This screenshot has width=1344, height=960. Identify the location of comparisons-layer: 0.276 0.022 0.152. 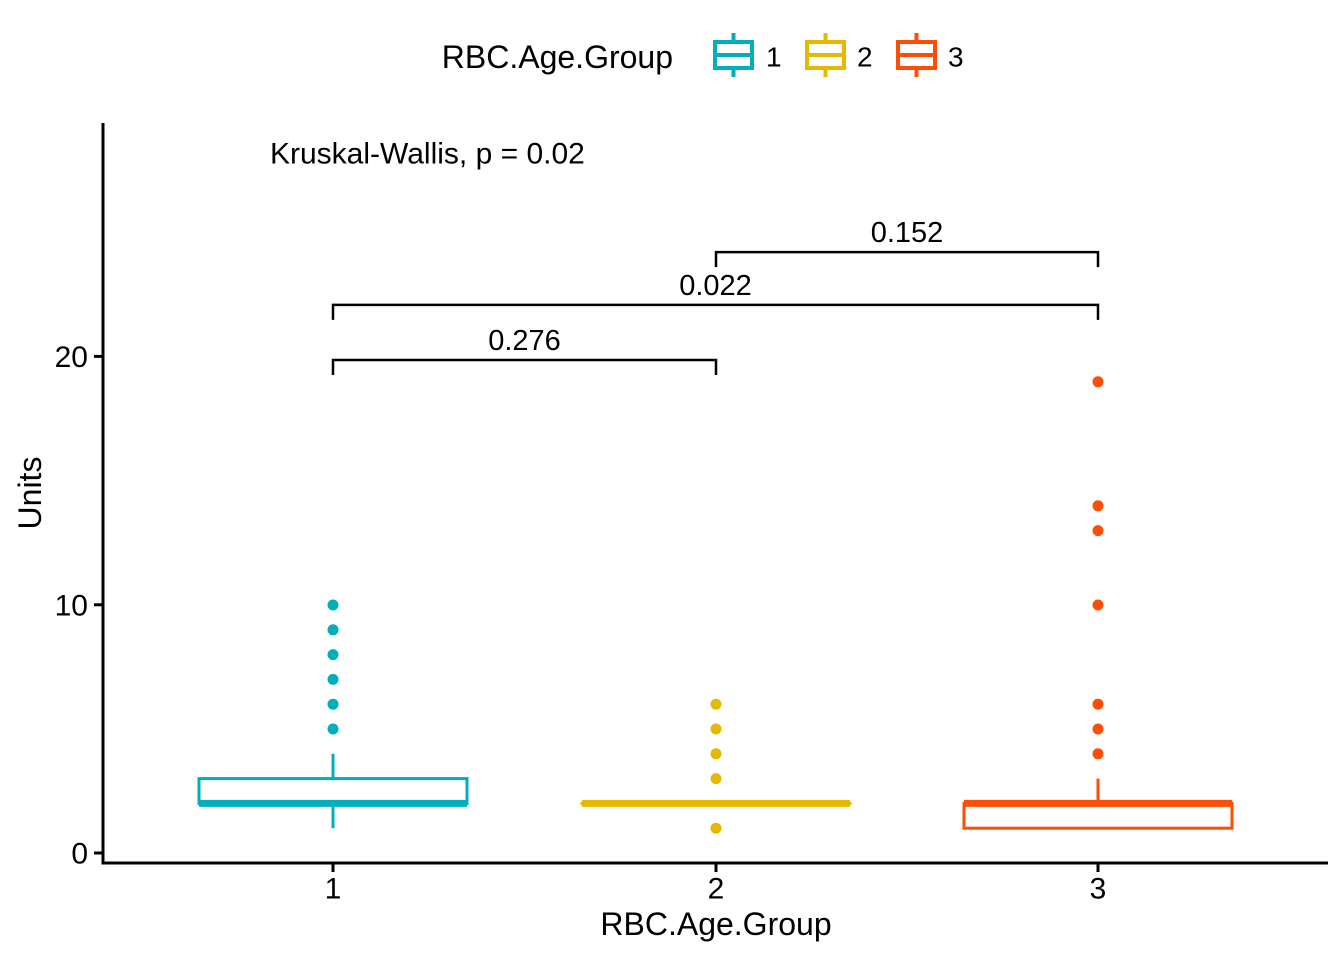
(715, 296).